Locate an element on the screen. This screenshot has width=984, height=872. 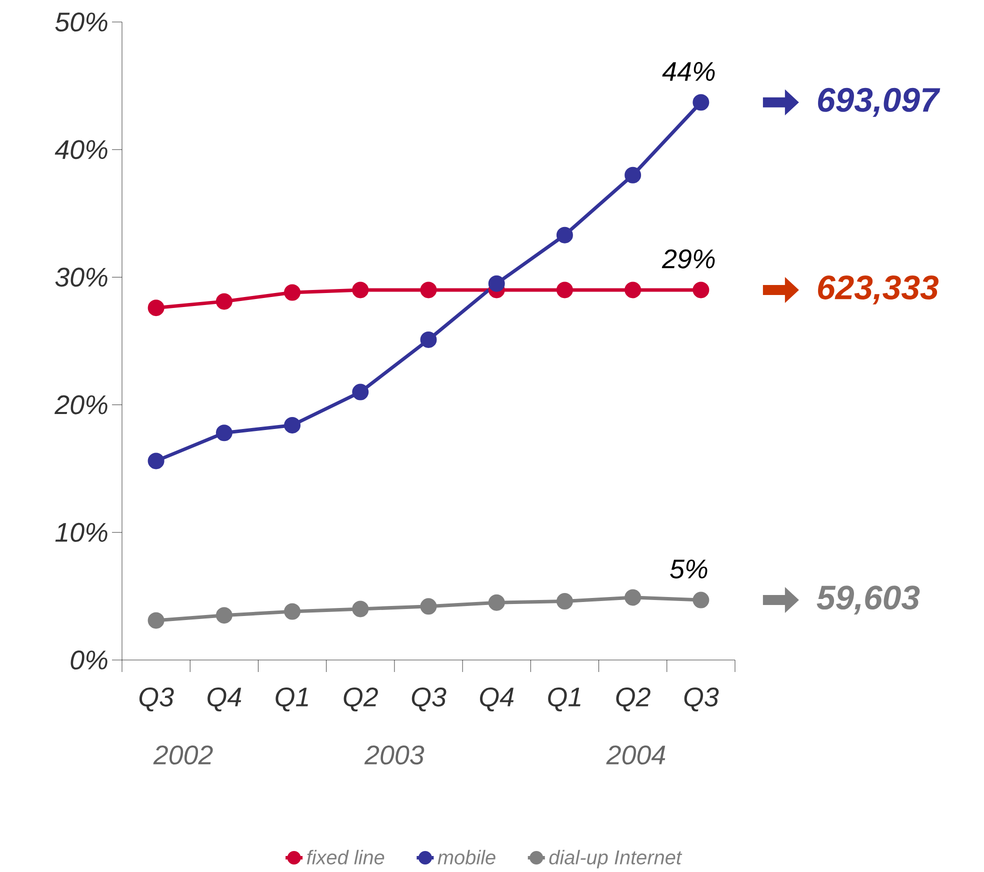
y-tick-label: 40% is located at coordinates (81, 150).